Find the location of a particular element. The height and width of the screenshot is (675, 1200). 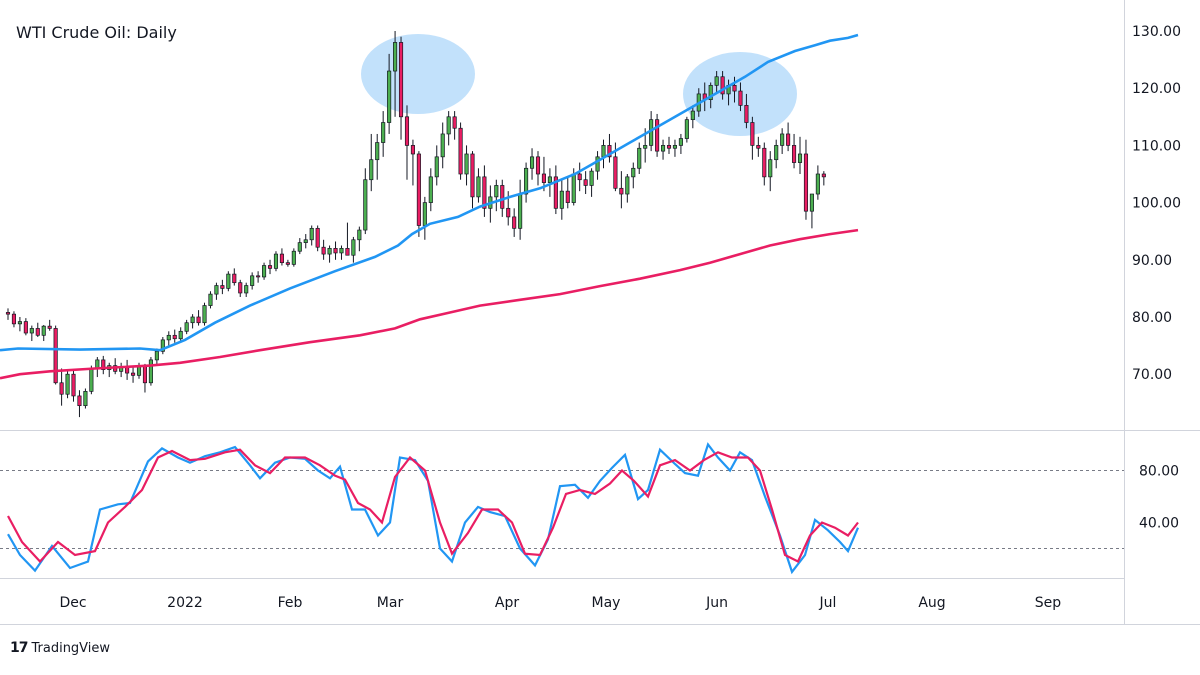

price-tick-label: 80.00 is located at coordinates (1152, 318).